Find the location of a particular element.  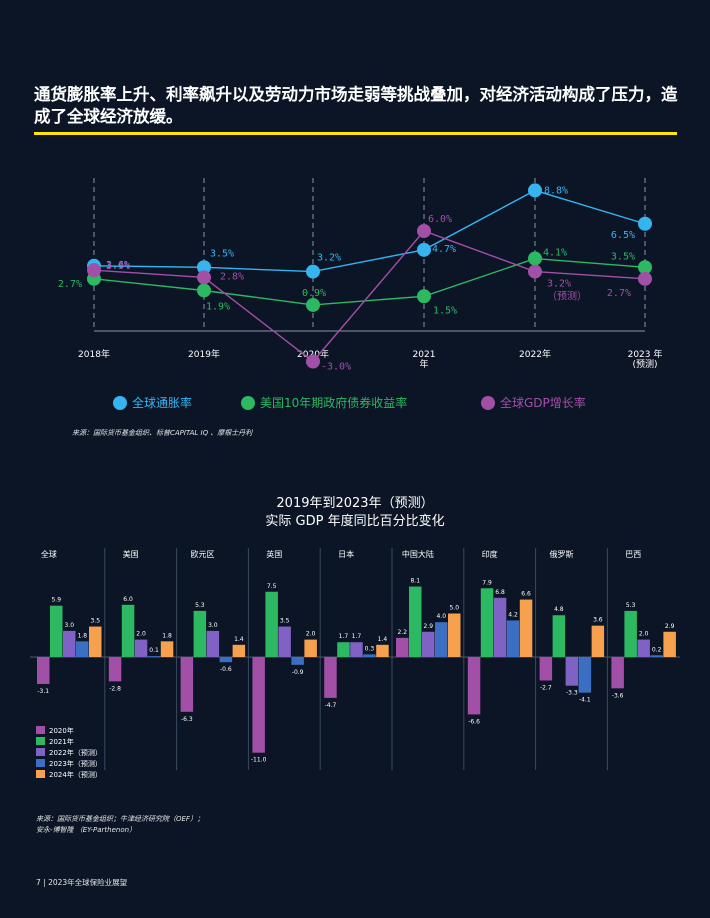

group-label: 英国 is located at coordinates (274, 554).